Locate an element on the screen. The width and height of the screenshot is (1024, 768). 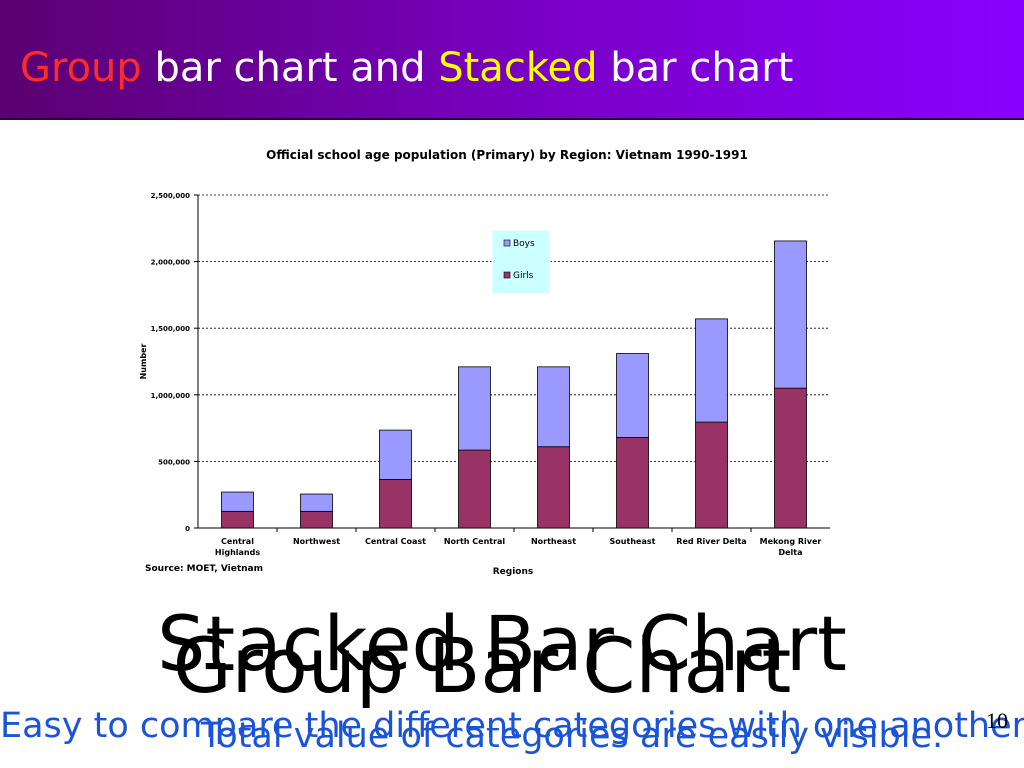
x-tick-label: Northwest is located at coordinates (316, 541).